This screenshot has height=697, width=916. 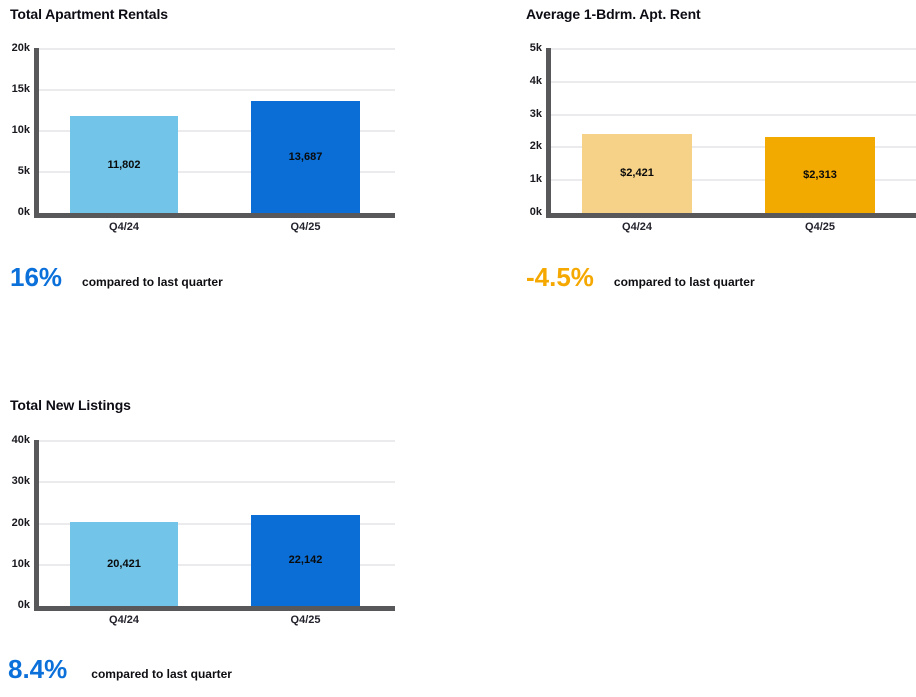 I want to click on delta-annotation: 16% compared to last quarter, so click(x=116, y=277).